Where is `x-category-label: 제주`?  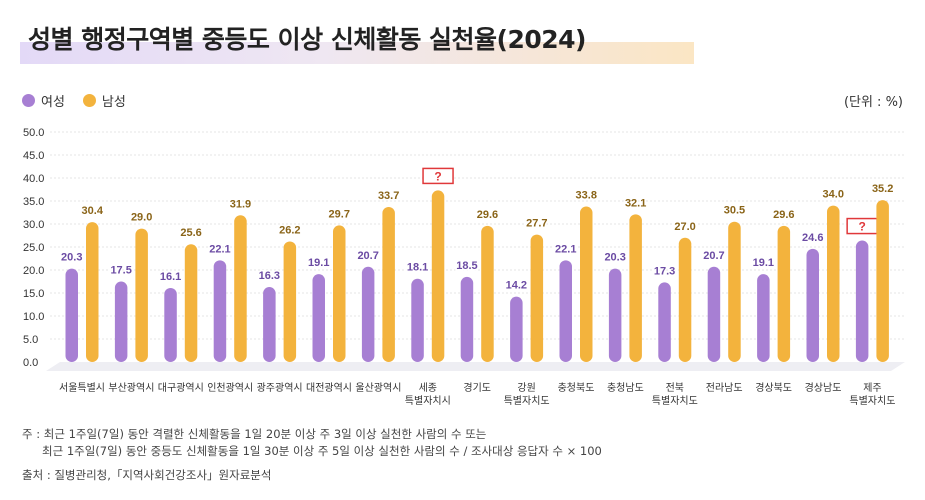
x-category-label: 제주 is located at coordinates (872, 388).